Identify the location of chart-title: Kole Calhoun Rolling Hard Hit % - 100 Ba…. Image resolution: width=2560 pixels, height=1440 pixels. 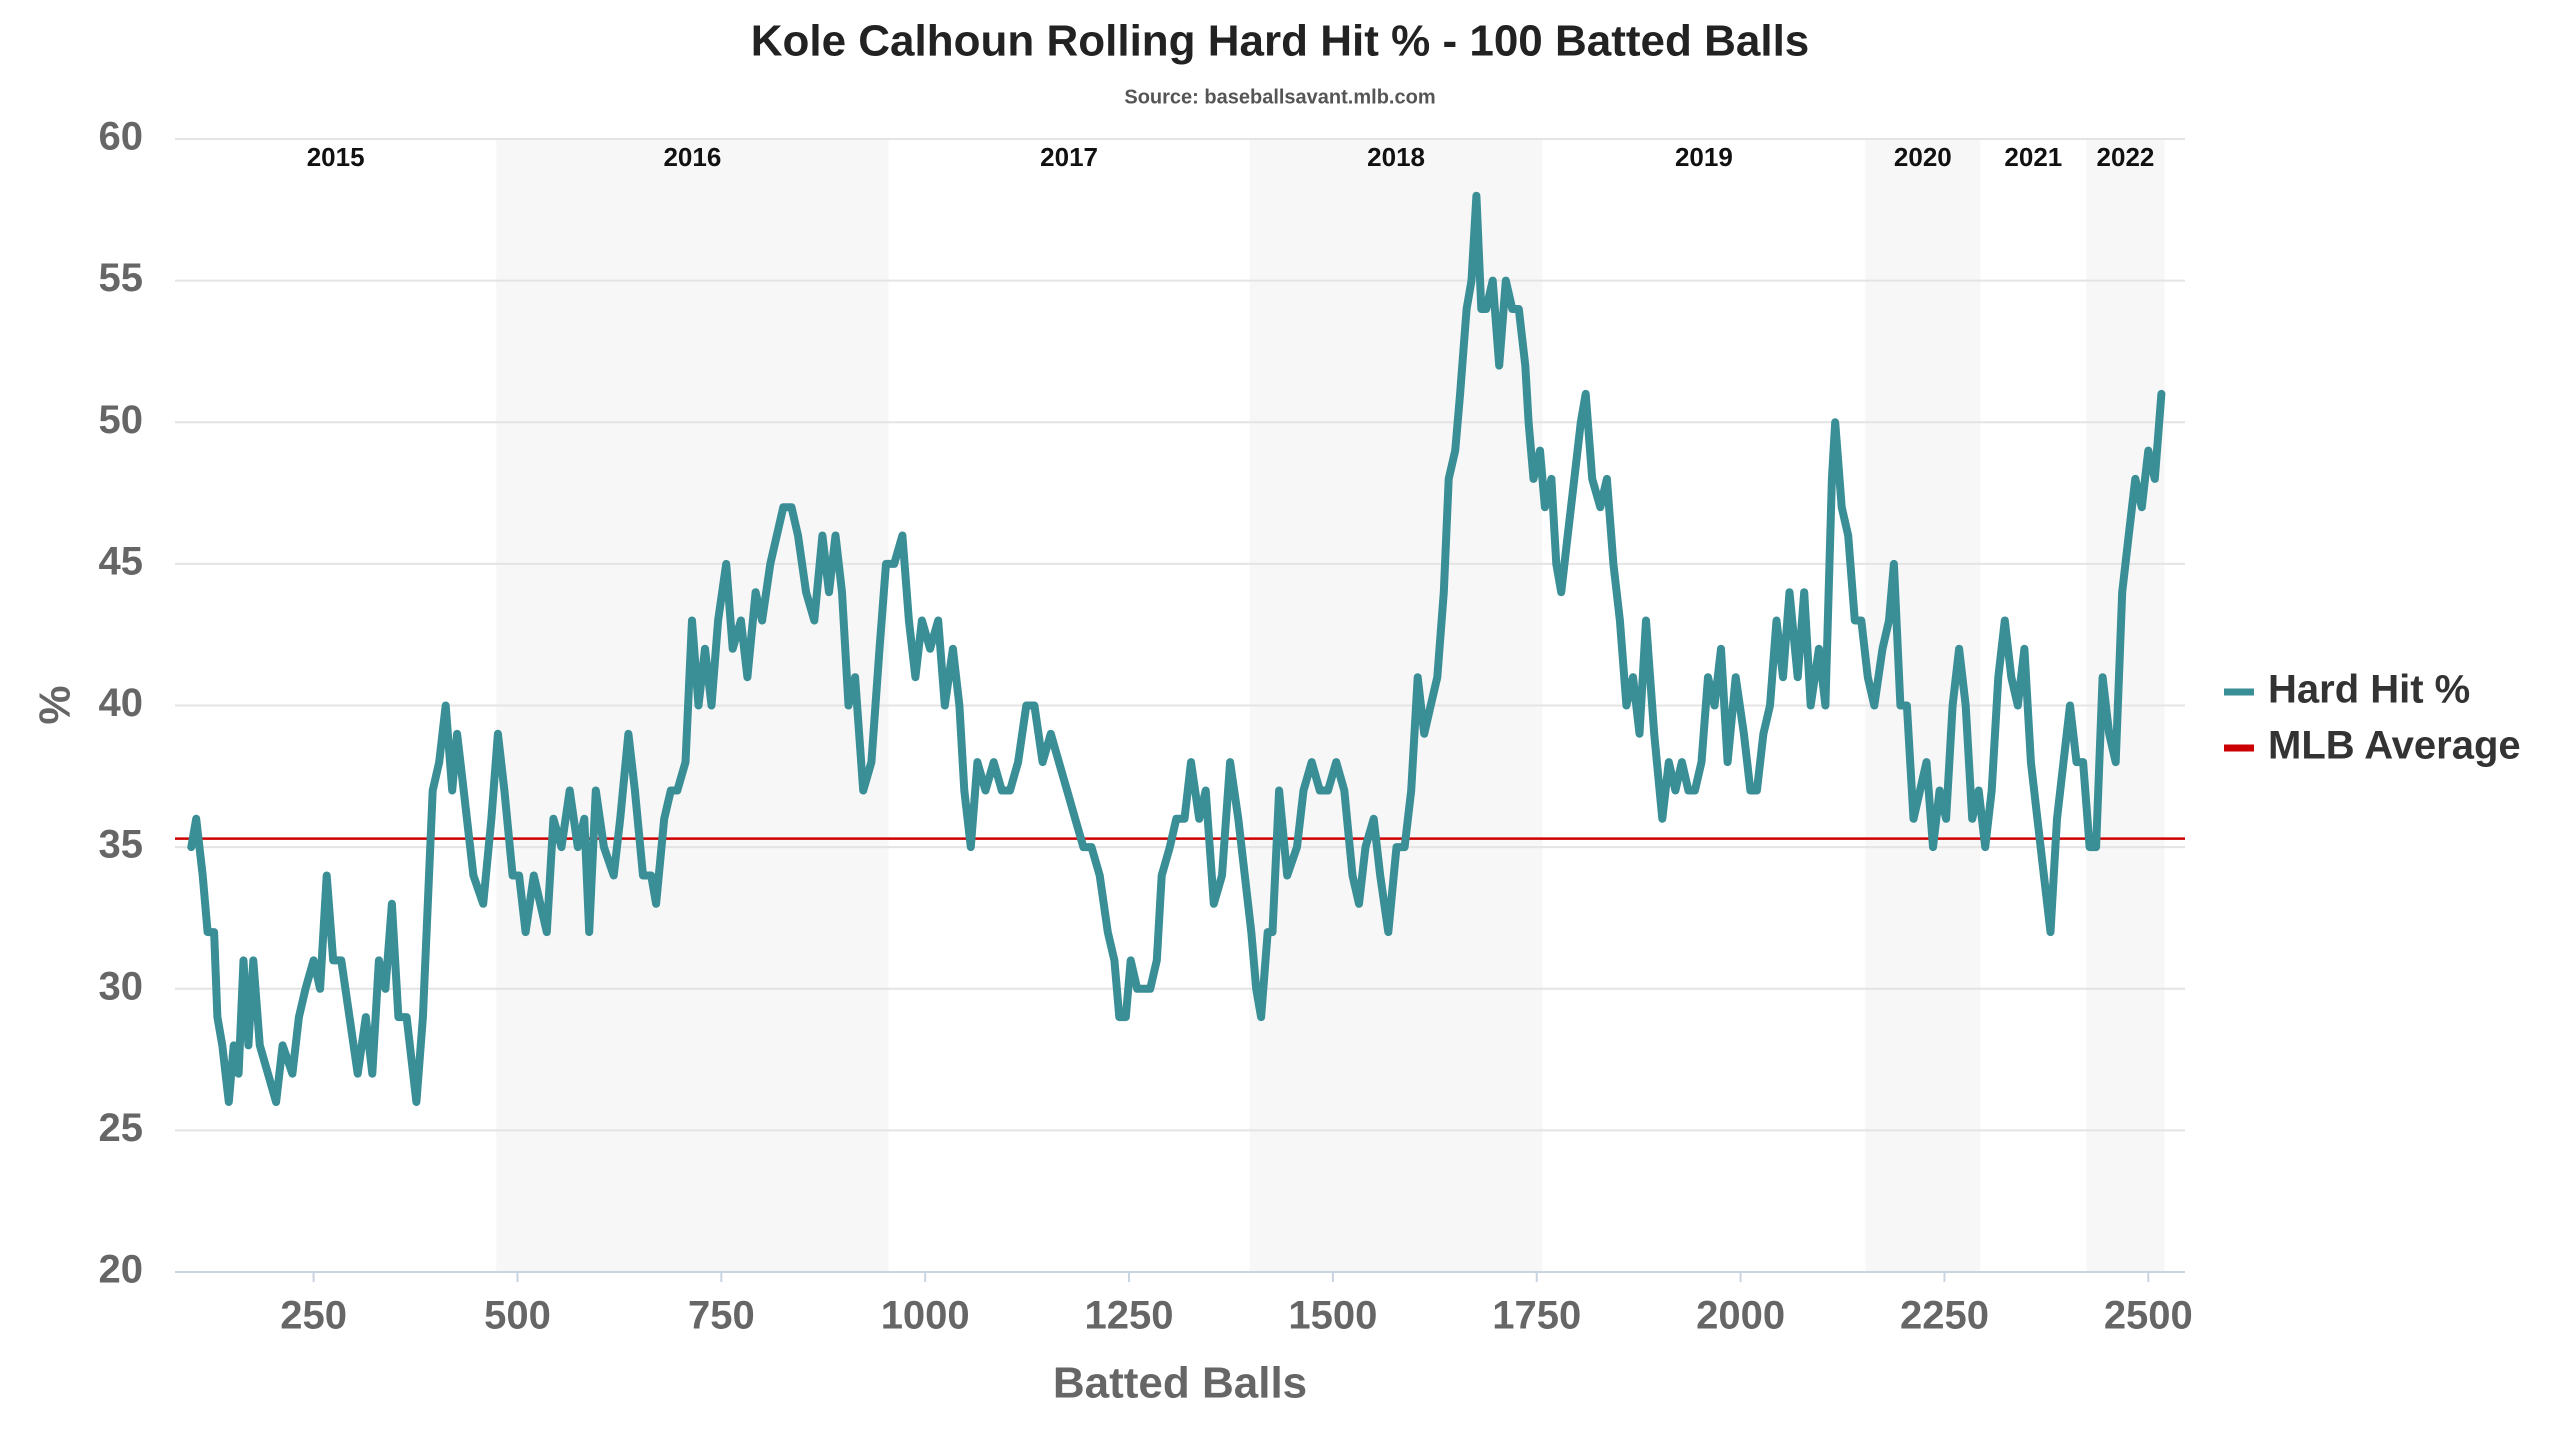
(1280, 41).